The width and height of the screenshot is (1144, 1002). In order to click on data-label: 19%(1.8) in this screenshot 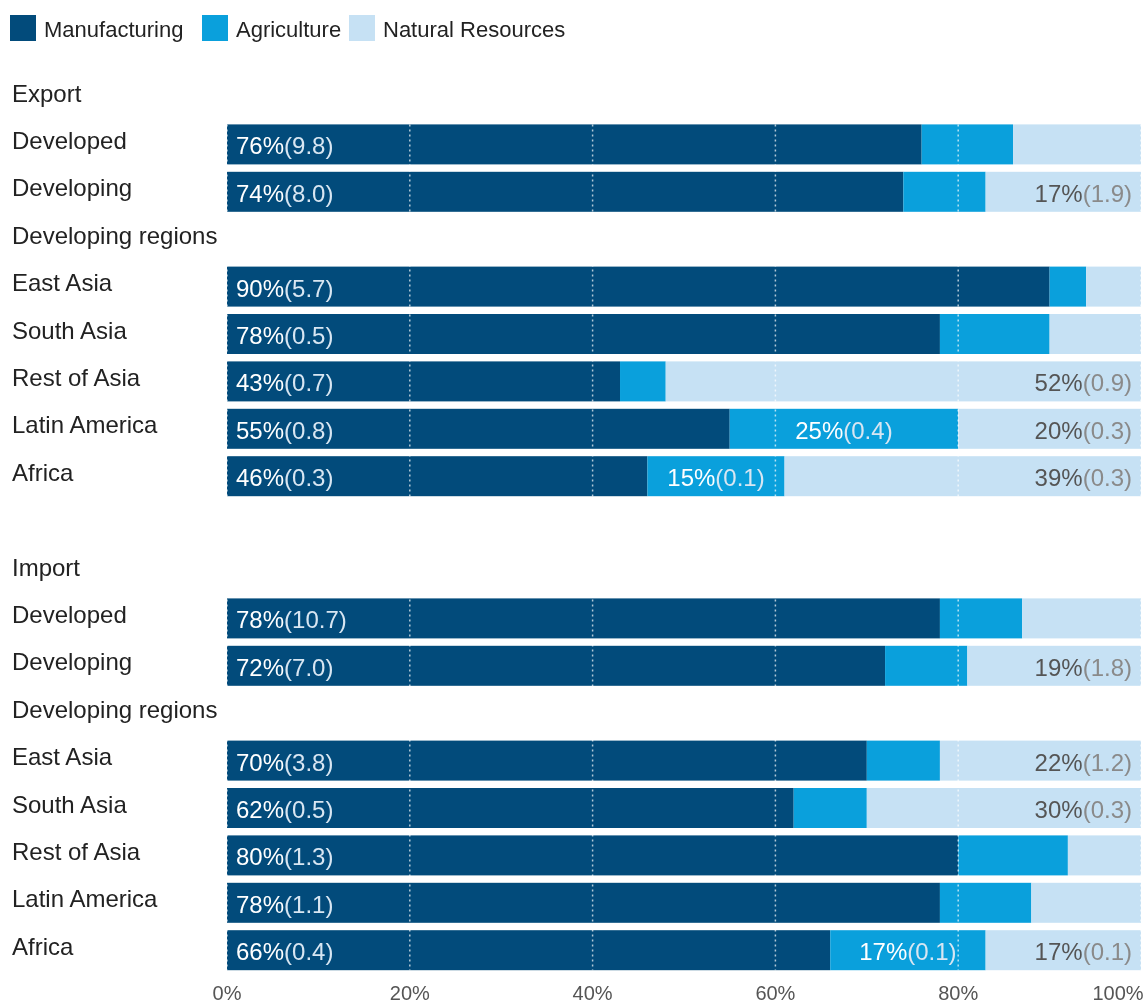, I will do `click(1083, 667)`.